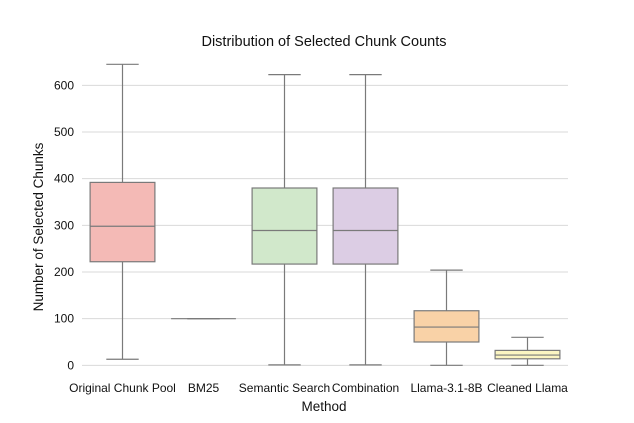 The image size is (634, 423). I want to click on x-axis-label: Method, so click(323, 406).